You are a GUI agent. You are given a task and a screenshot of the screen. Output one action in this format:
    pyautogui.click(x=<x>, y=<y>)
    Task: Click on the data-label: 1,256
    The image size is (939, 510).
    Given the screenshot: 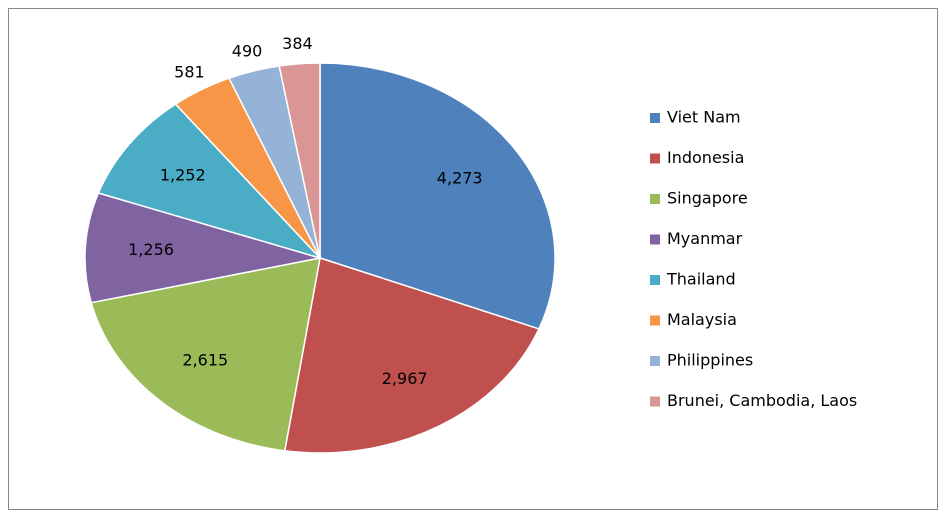 What is the action you would take?
    pyautogui.click(x=151, y=249)
    